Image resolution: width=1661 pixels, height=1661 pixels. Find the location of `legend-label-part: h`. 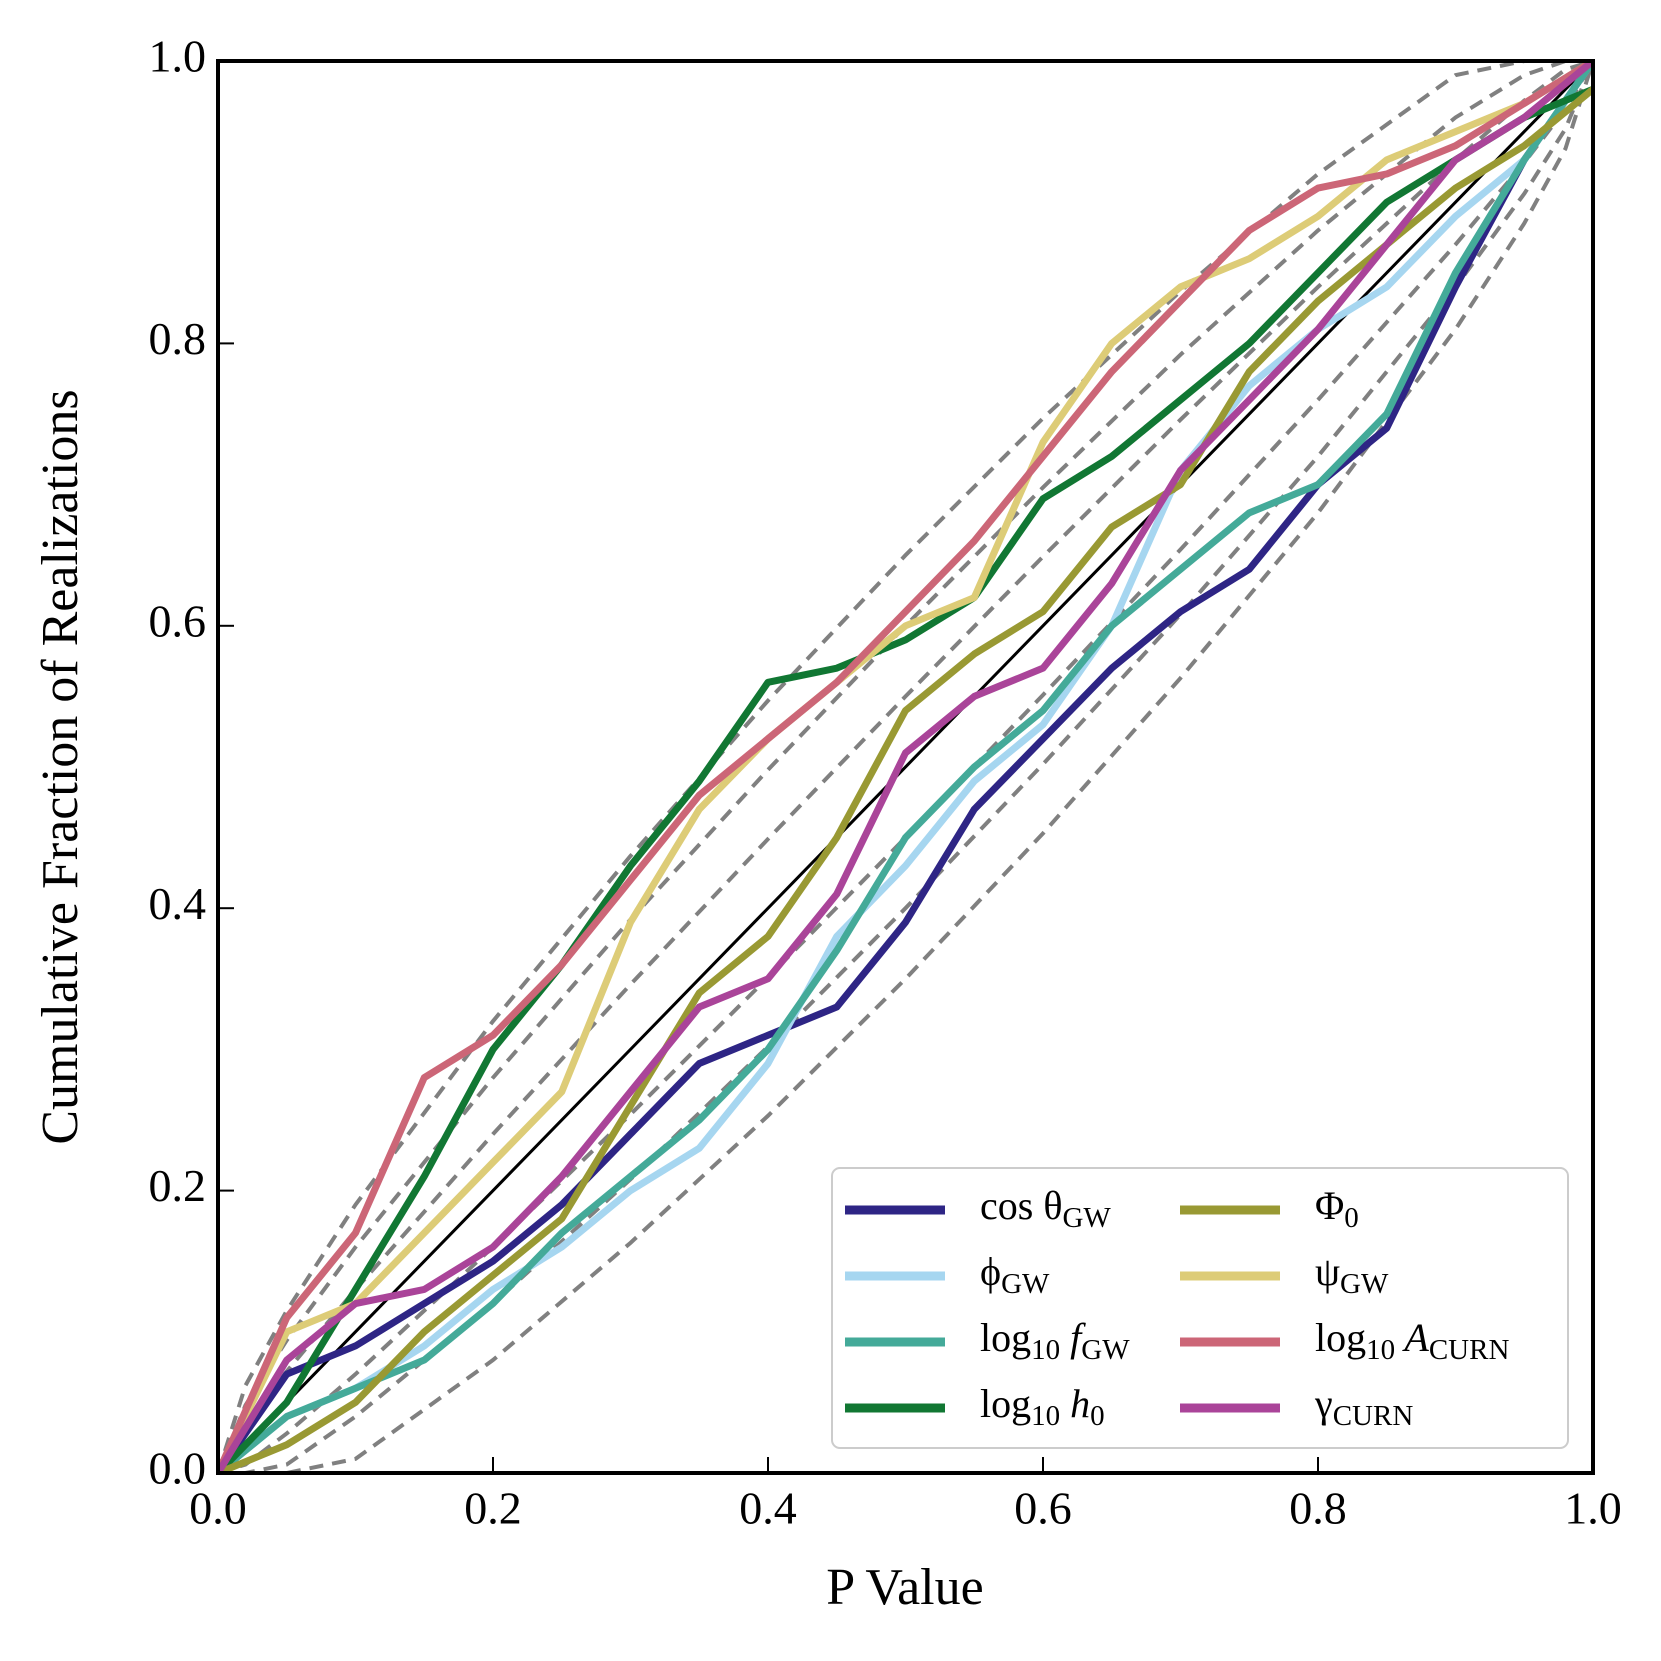

legend-label-part: h is located at coordinates (1075, 1403).